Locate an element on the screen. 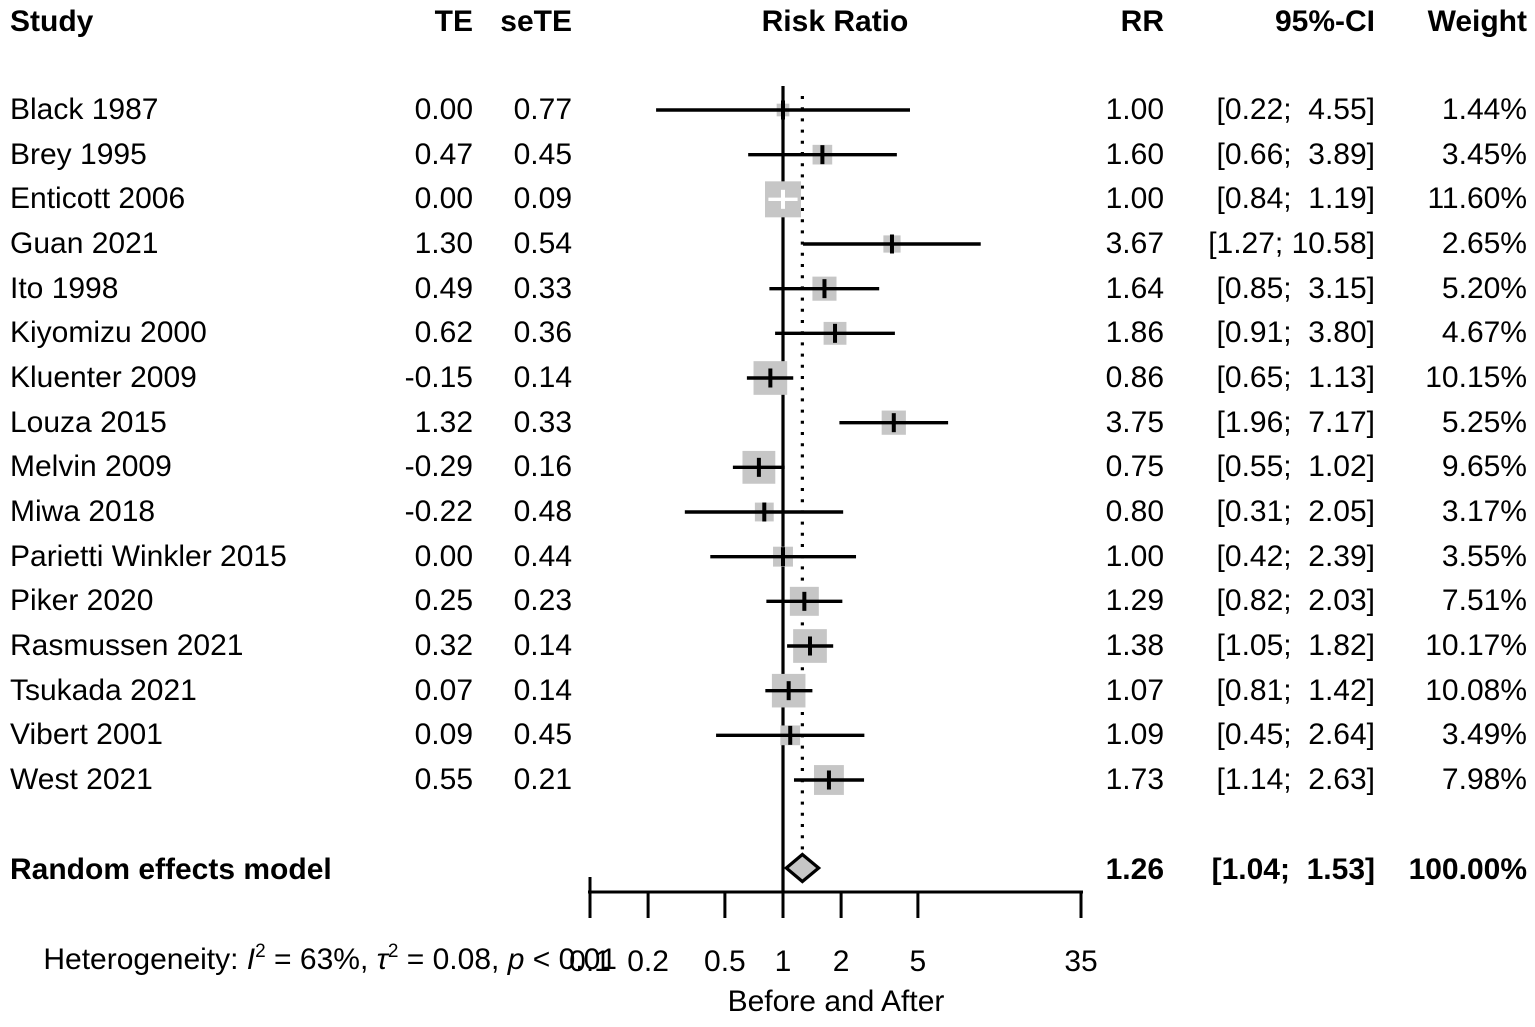  sete-cell: 0.23 is located at coordinates (542, 600).